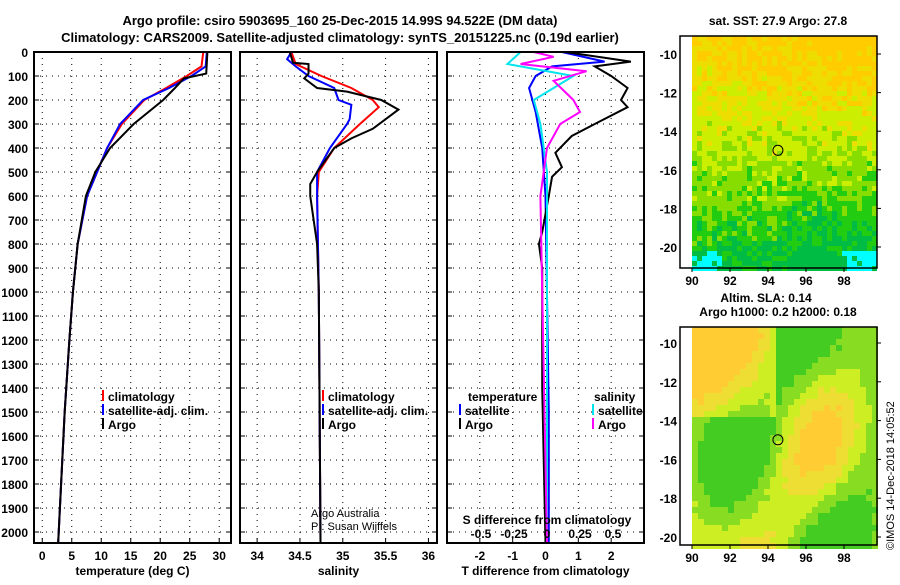 The width and height of the screenshot is (900, 585). Describe the element at coordinates (669, 383) in the screenshot. I see `lat-tick-label: -12` at that location.